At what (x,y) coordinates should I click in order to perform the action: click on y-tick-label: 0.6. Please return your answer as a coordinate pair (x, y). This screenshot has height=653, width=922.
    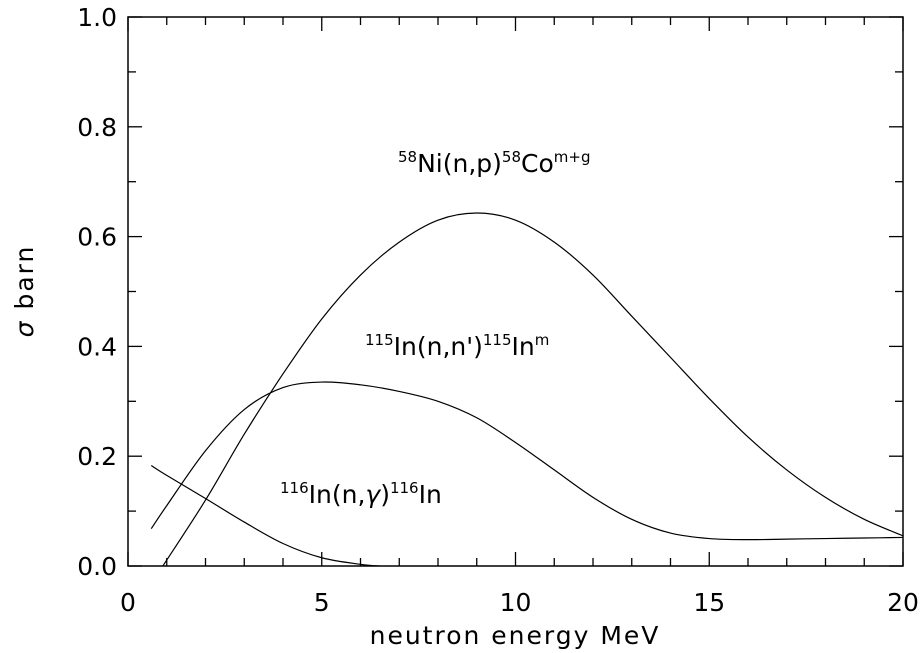
    Looking at the image, I should click on (97, 237).